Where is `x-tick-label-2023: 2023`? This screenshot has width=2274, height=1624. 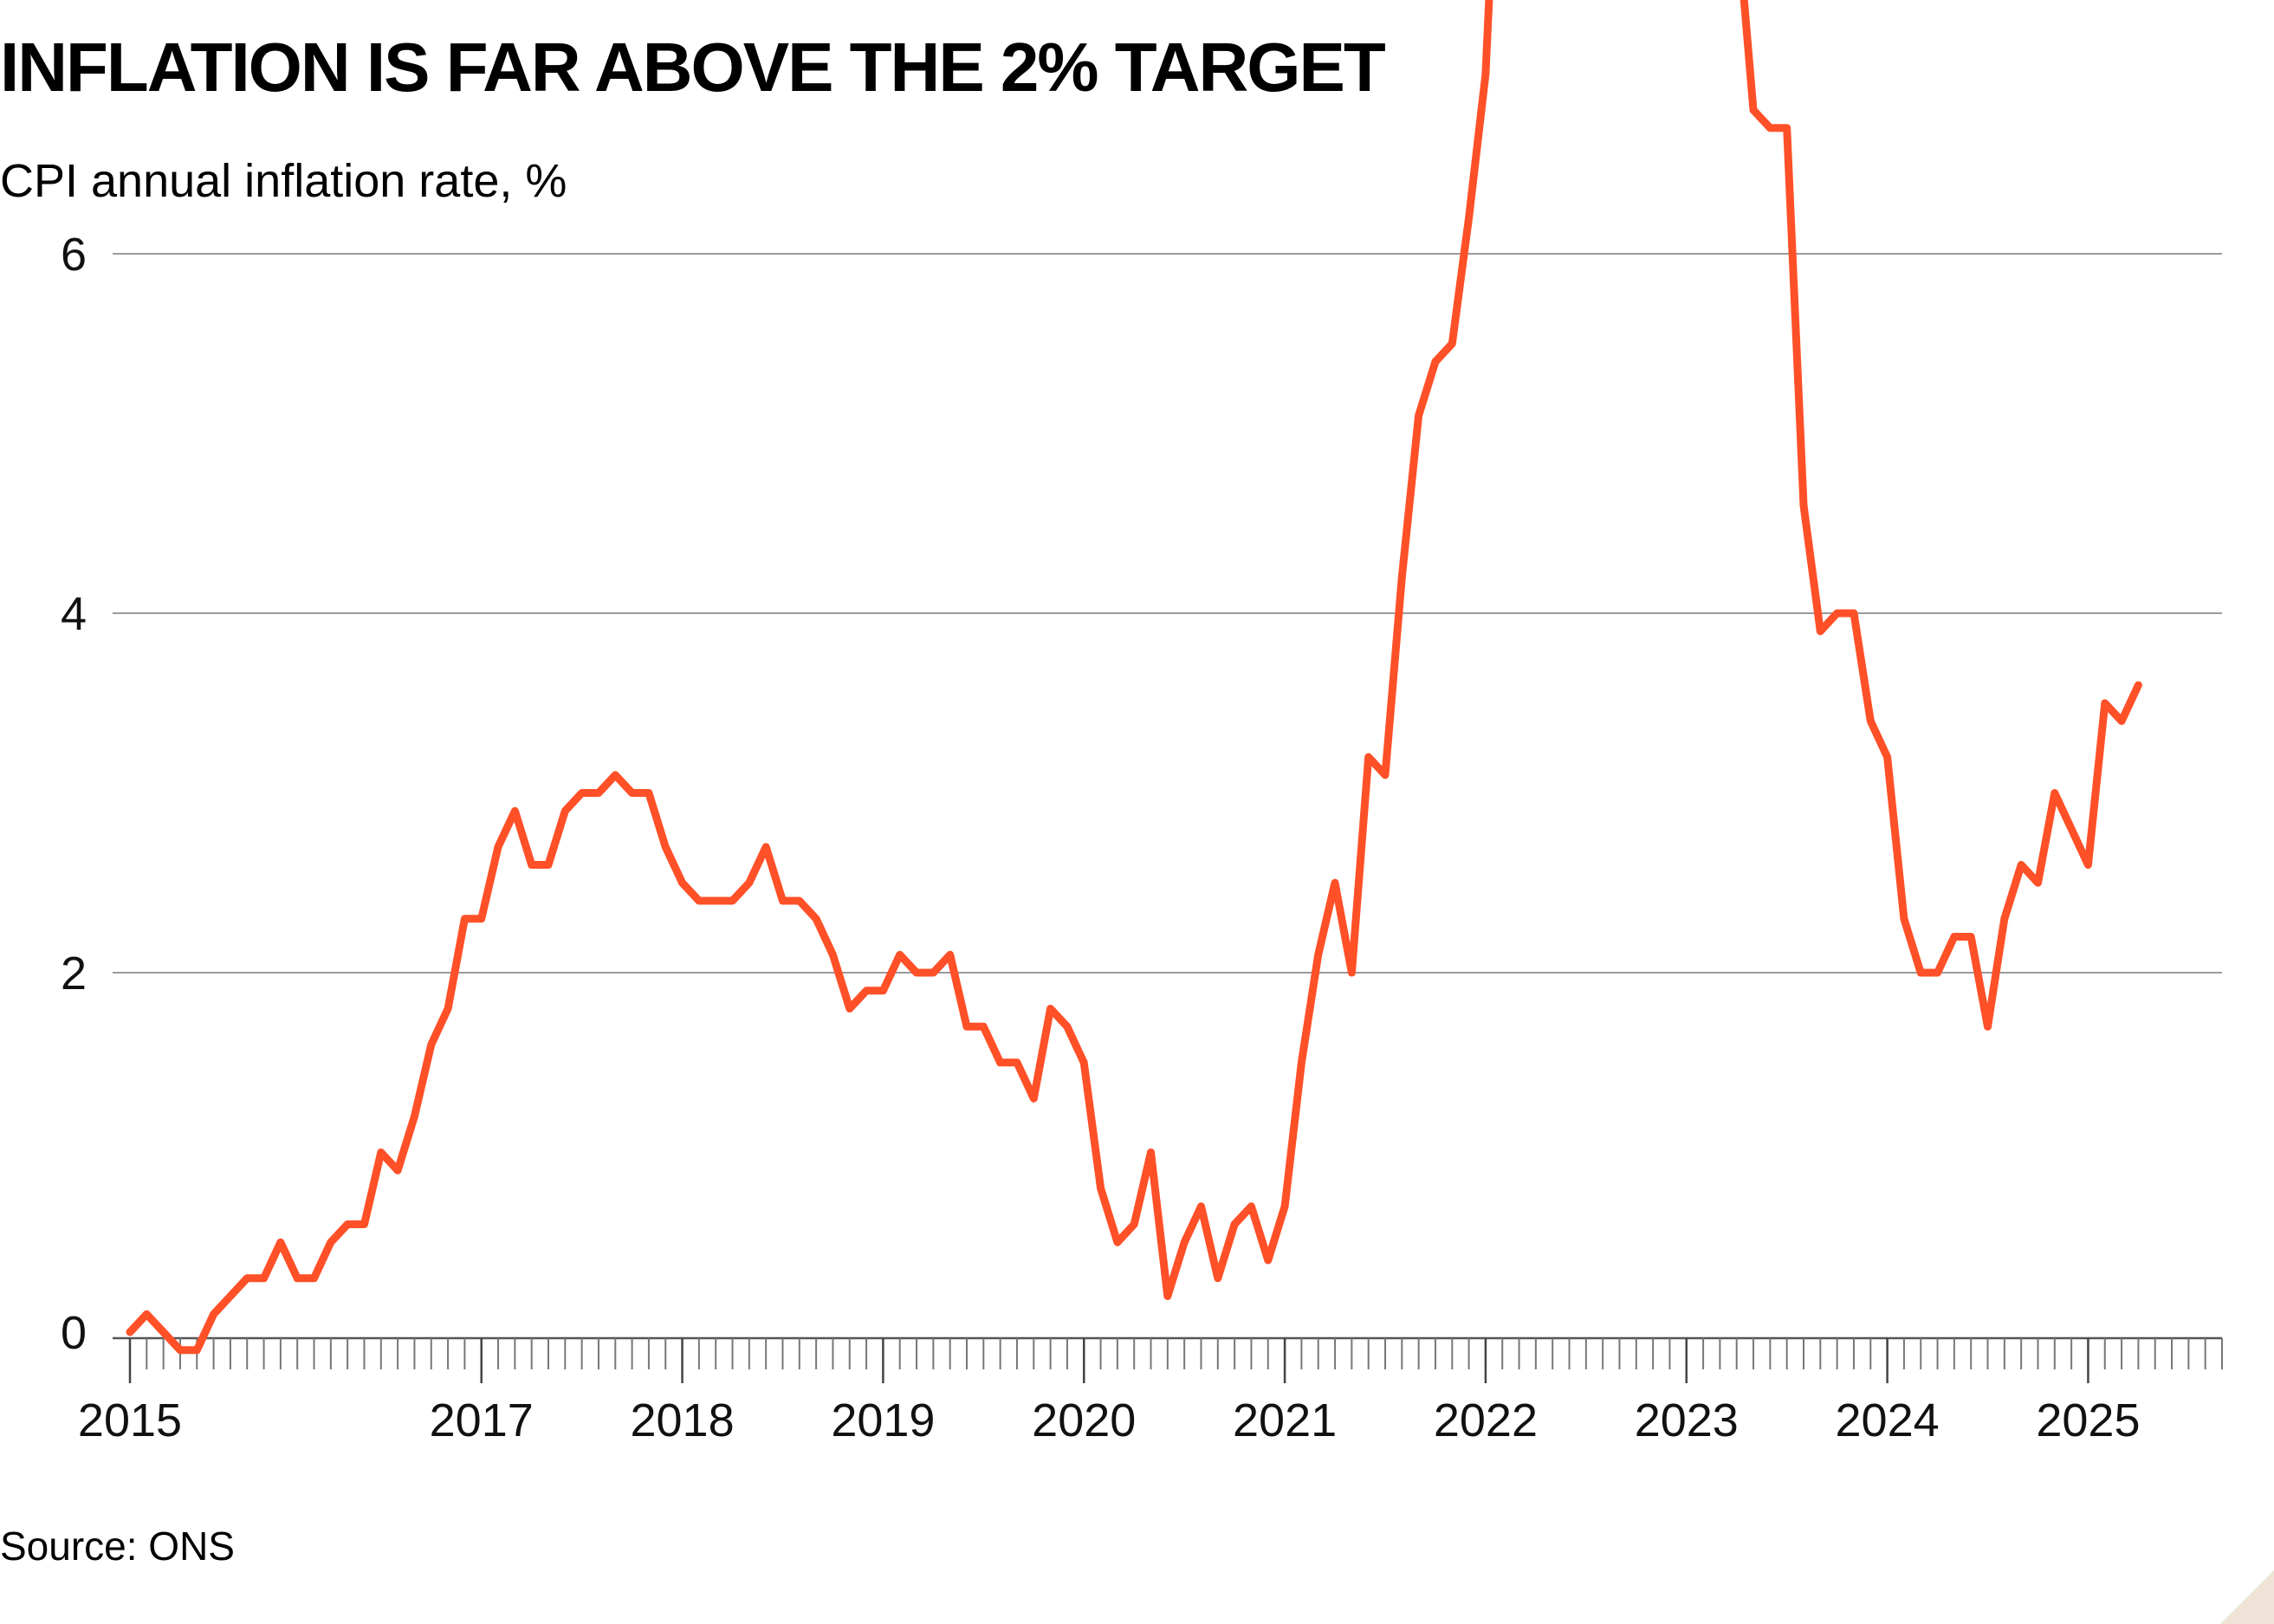
x-tick-label-2023: 2023 is located at coordinates (1687, 1420).